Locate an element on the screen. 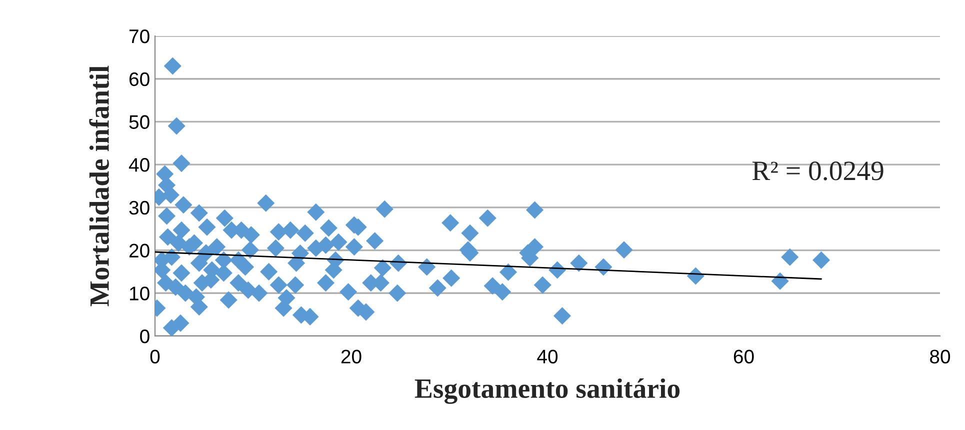 This screenshot has height=430, width=965. x-tick-label: 40 is located at coordinates (547, 357).